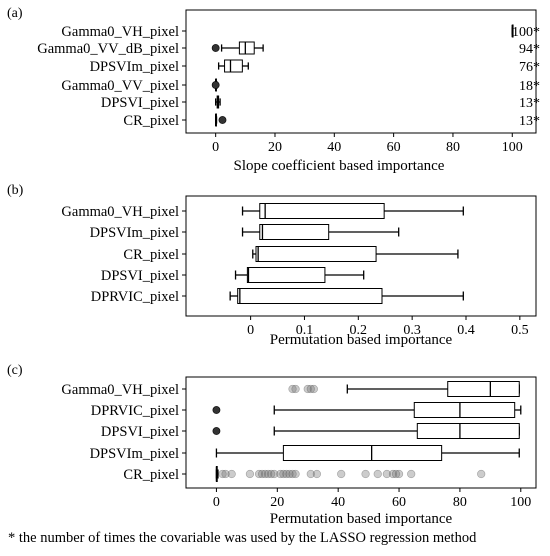 This screenshot has width=550, height=556. Describe the element at coordinates (140, 103) in the screenshot. I see `panel-a-category-label-4: DPSVI_pixel` at that location.